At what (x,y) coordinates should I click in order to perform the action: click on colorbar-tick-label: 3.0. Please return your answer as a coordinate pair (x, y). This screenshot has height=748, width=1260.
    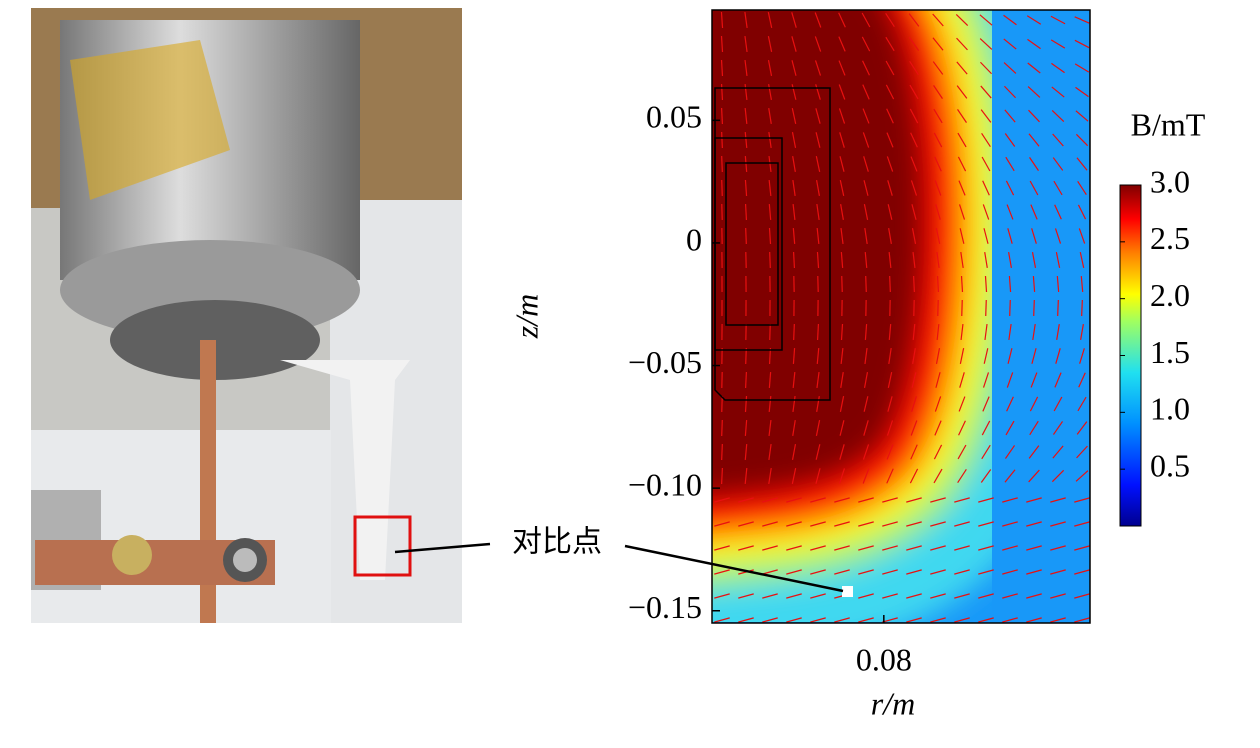
    Looking at the image, I should click on (1170, 181).